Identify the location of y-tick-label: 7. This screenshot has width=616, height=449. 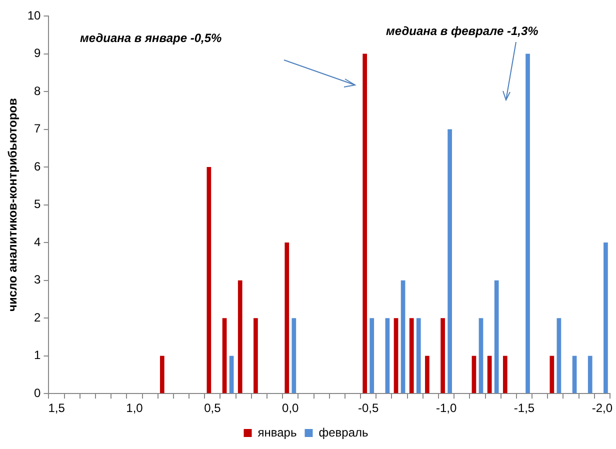
(38, 129).